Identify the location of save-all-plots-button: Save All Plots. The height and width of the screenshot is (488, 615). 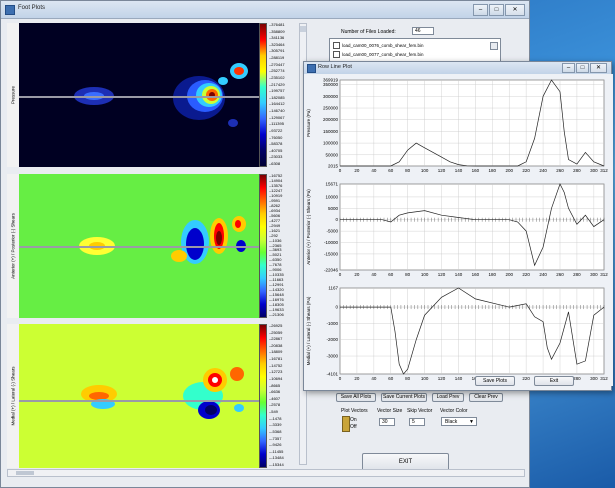
(356, 397).